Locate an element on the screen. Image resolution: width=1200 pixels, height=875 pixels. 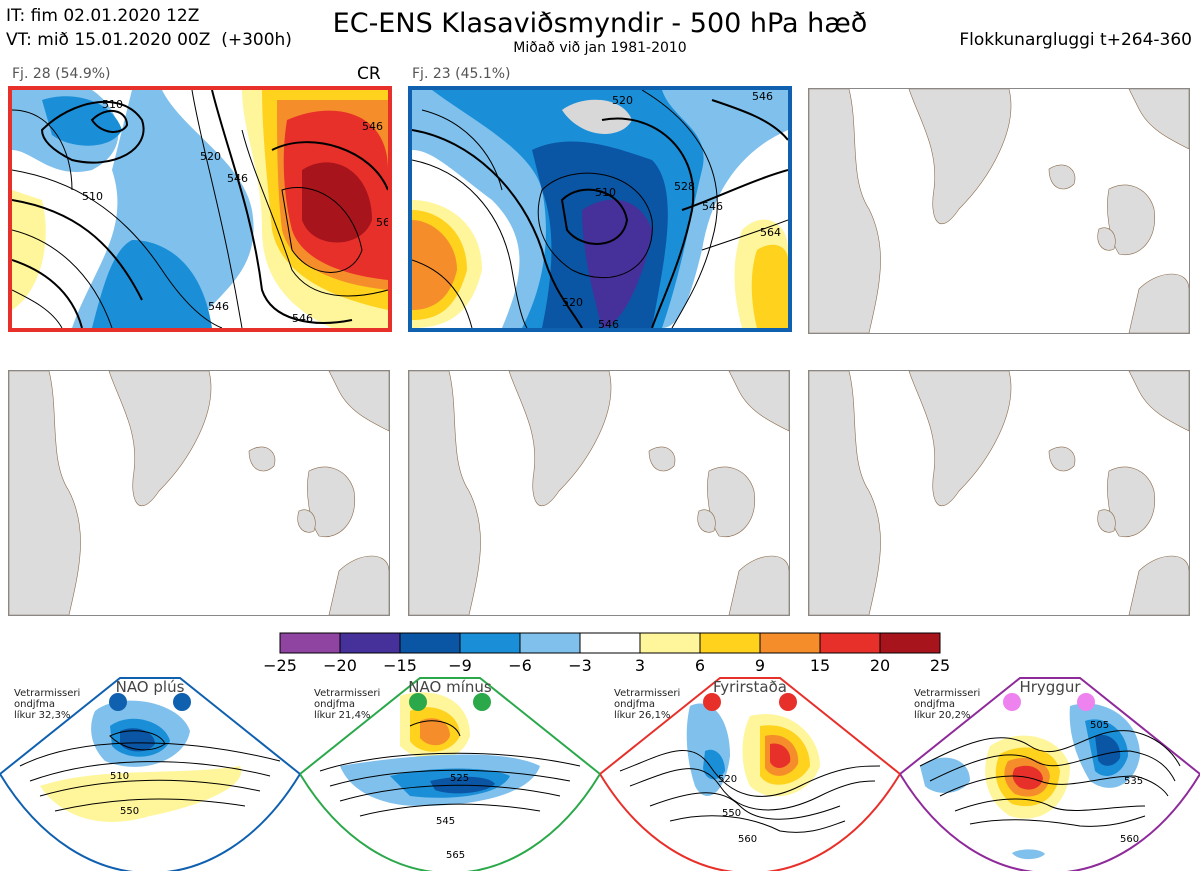
regime-note: Vetrarmisseri ondjfma líkur 32,3% is located at coordinates (47, 704).